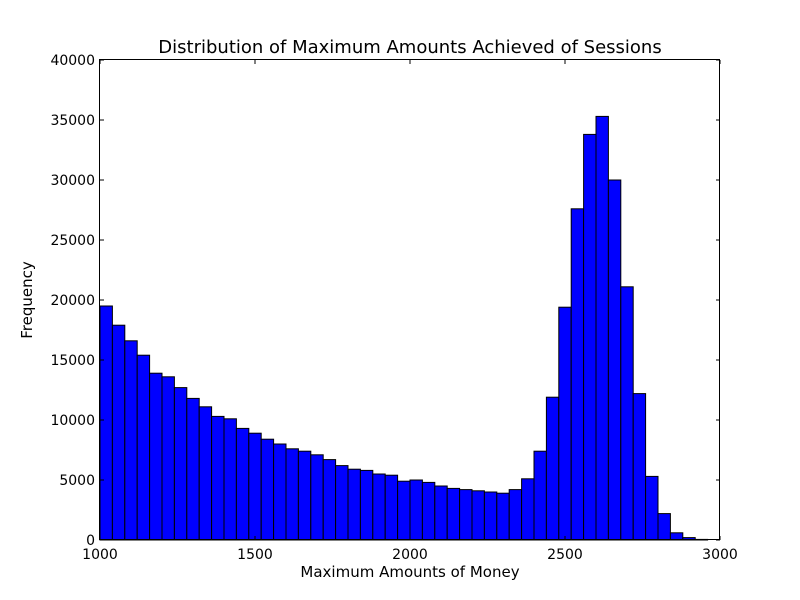 The height and width of the screenshot is (600, 800). I want to click on y-tick-label: 30000, so click(72, 181).